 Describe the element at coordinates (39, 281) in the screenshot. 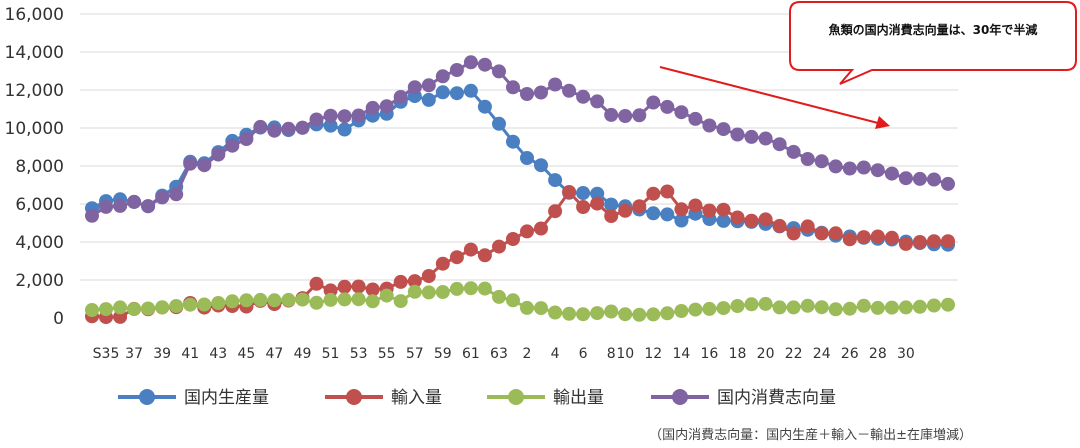

I see `y-tick-label: 2,000` at that location.